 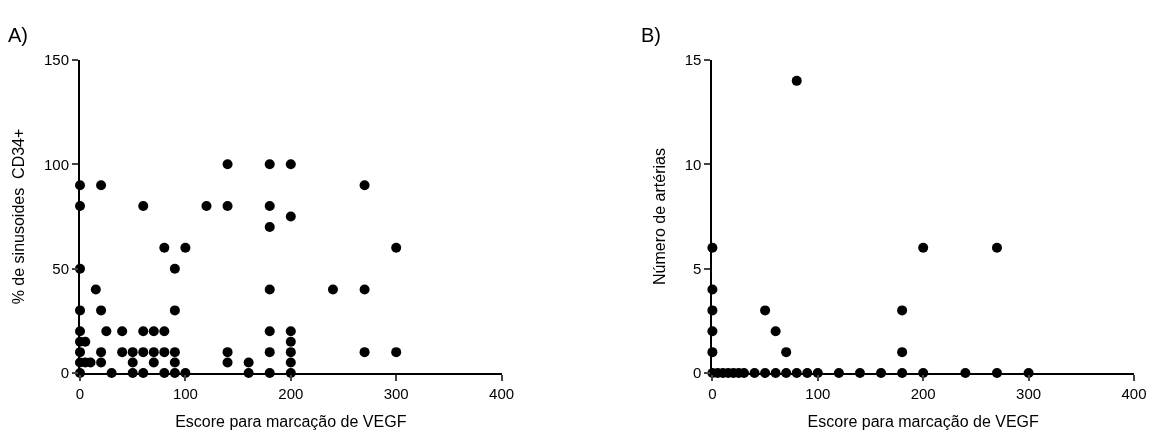 I want to click on chart-title: A), so click(x=18, y=35).